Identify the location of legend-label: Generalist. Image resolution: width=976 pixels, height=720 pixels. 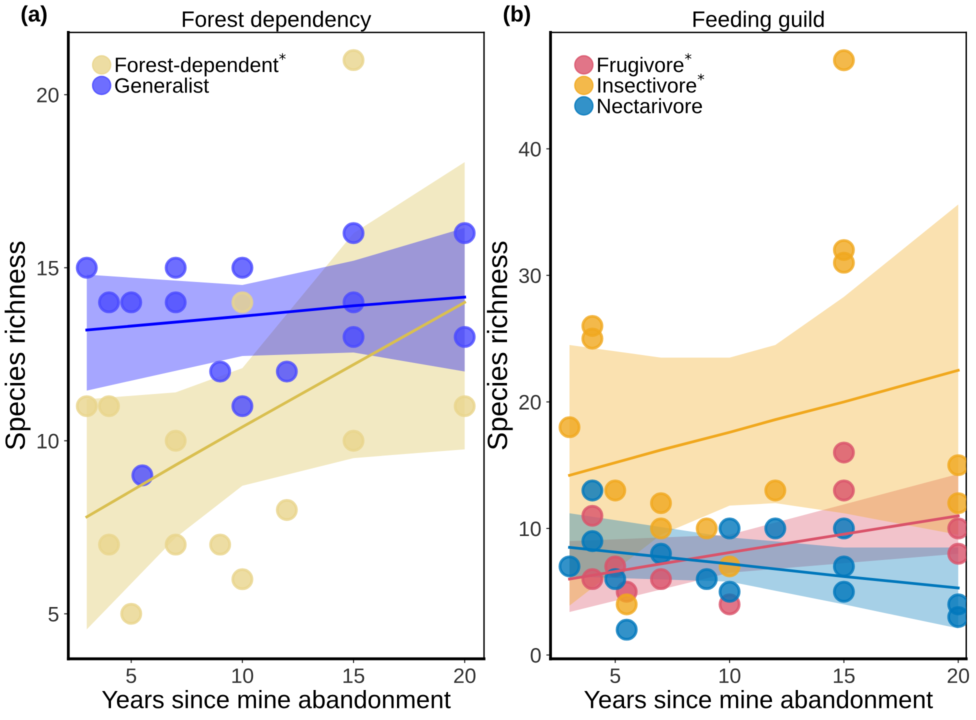
(162, 85).